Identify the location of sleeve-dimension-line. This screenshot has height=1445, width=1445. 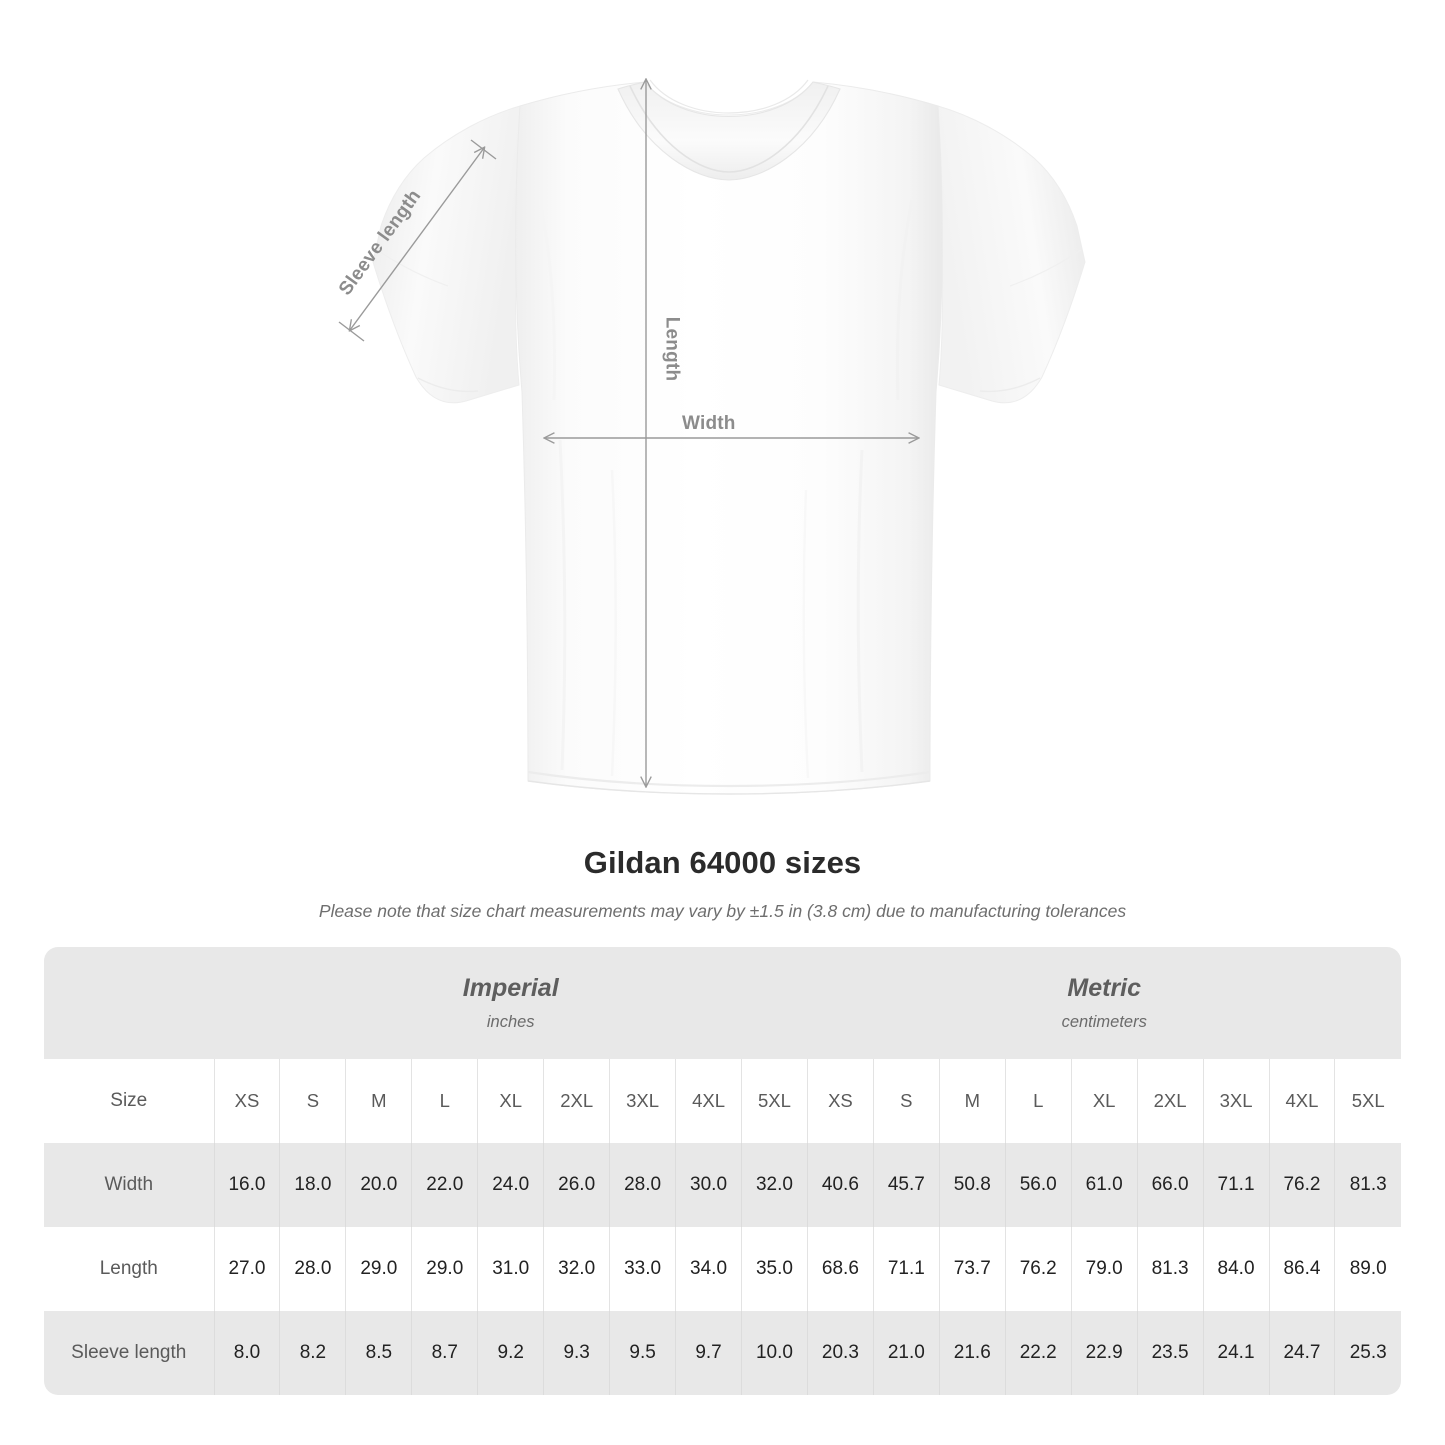
(417, 240).